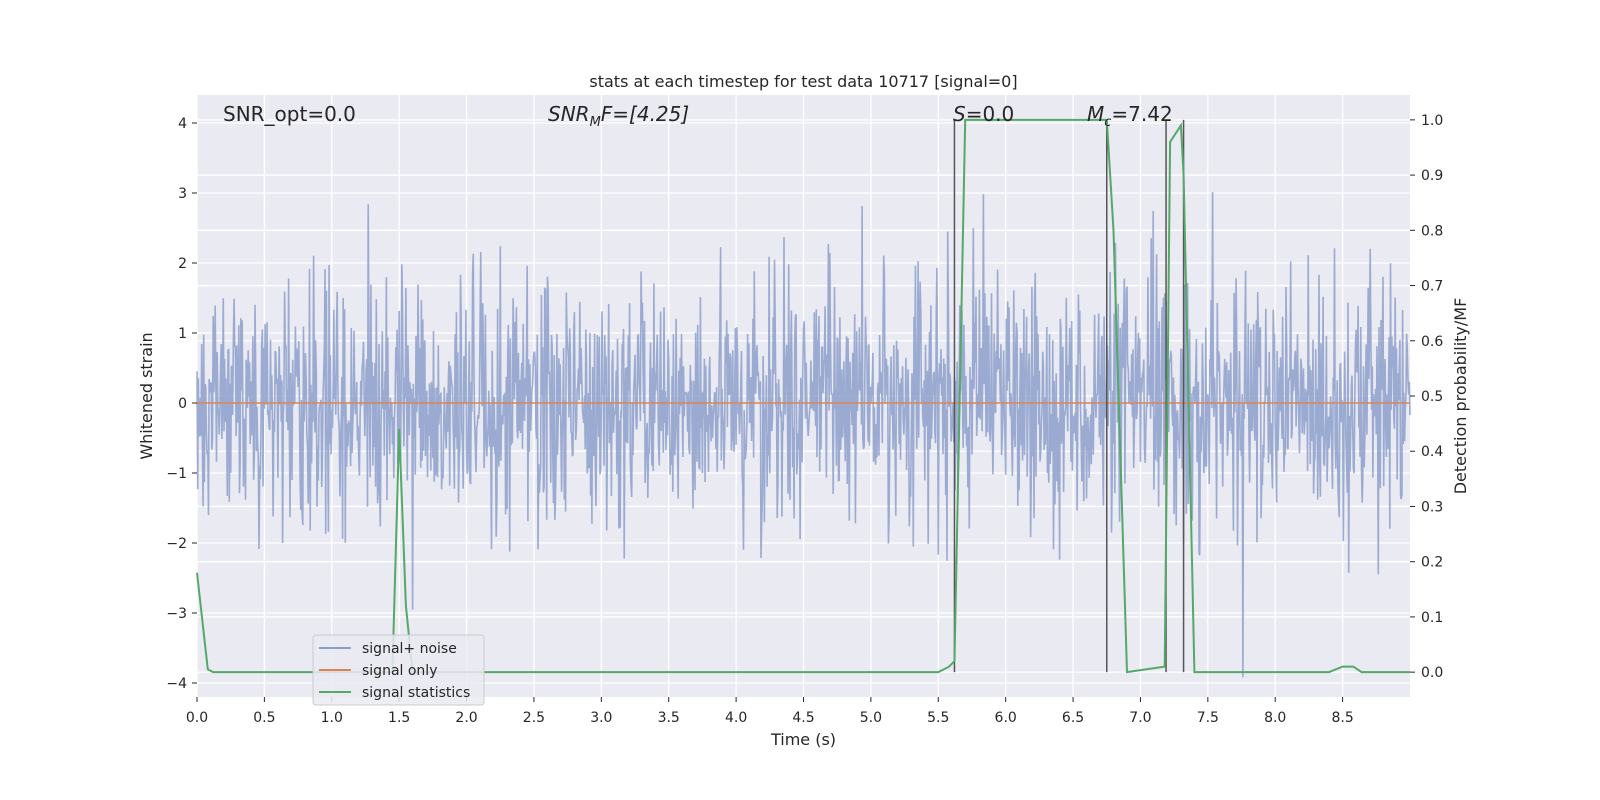 The width and height of the screenshot is (1600, 800). What do you see at coordinates (1432, 121) in the screenshot?
I see `y2-tick-label: 1.0` at bounding box center [1432, 121].